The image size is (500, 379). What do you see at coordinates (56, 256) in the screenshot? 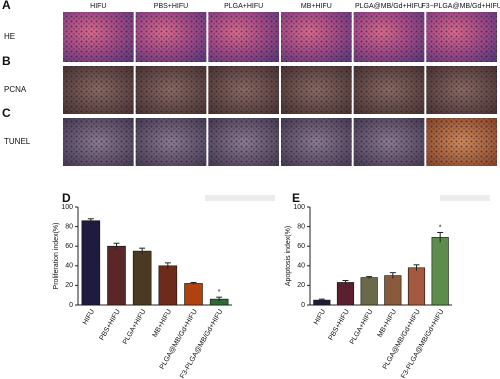
I see `y-axis-label: Proliferation index(%)` at bounding box center [56, 256].